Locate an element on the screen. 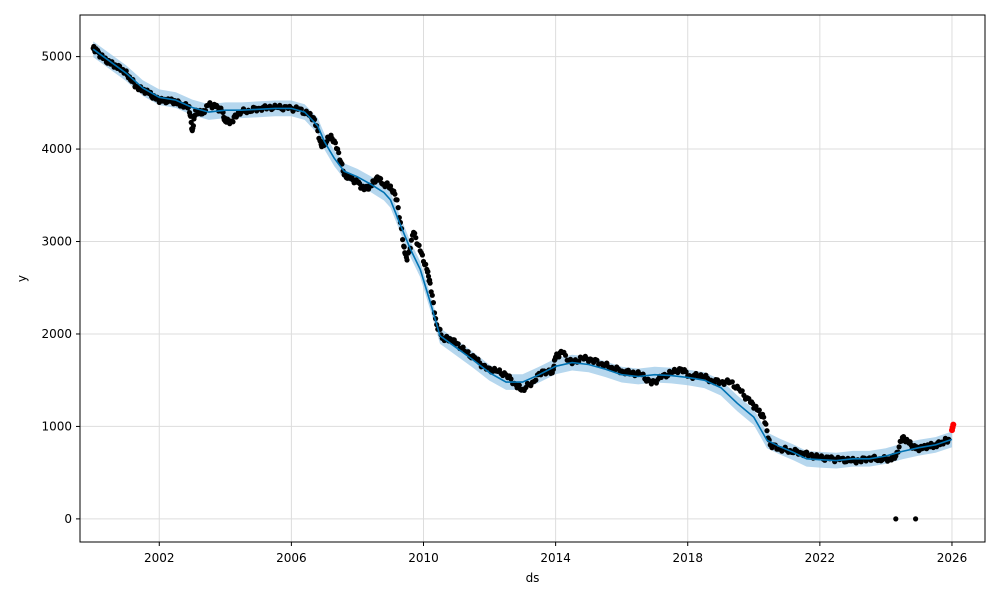 The width and height of the screenshot is (1000, 600). x-tick-label: 2014 is located at coordinates (555, 558).